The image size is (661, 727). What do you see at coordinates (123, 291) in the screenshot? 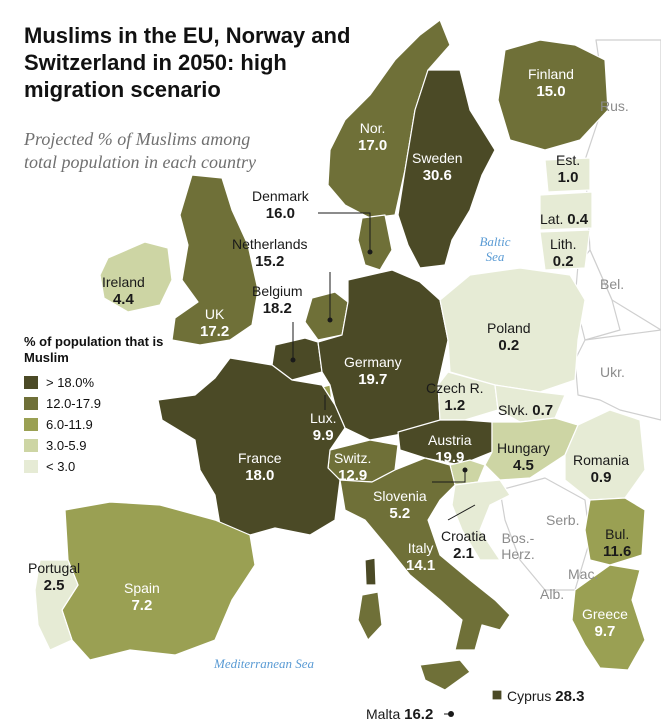
I see `label-ireland: Ireland 4.4` at bounding box center [123, 291].